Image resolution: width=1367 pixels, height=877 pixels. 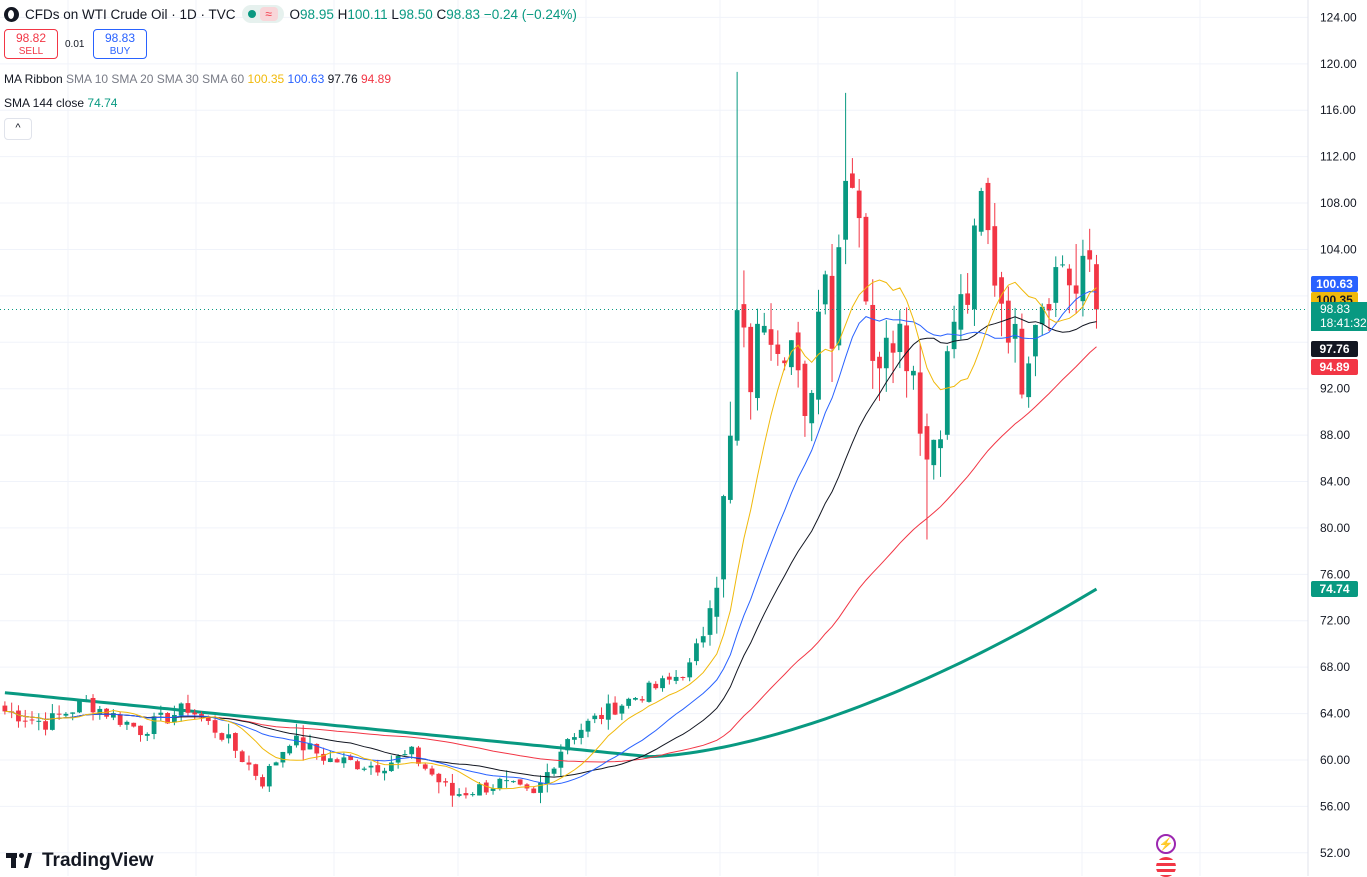 I want to click on price-tick-label: 56.00, so click(x=1335, y=806).